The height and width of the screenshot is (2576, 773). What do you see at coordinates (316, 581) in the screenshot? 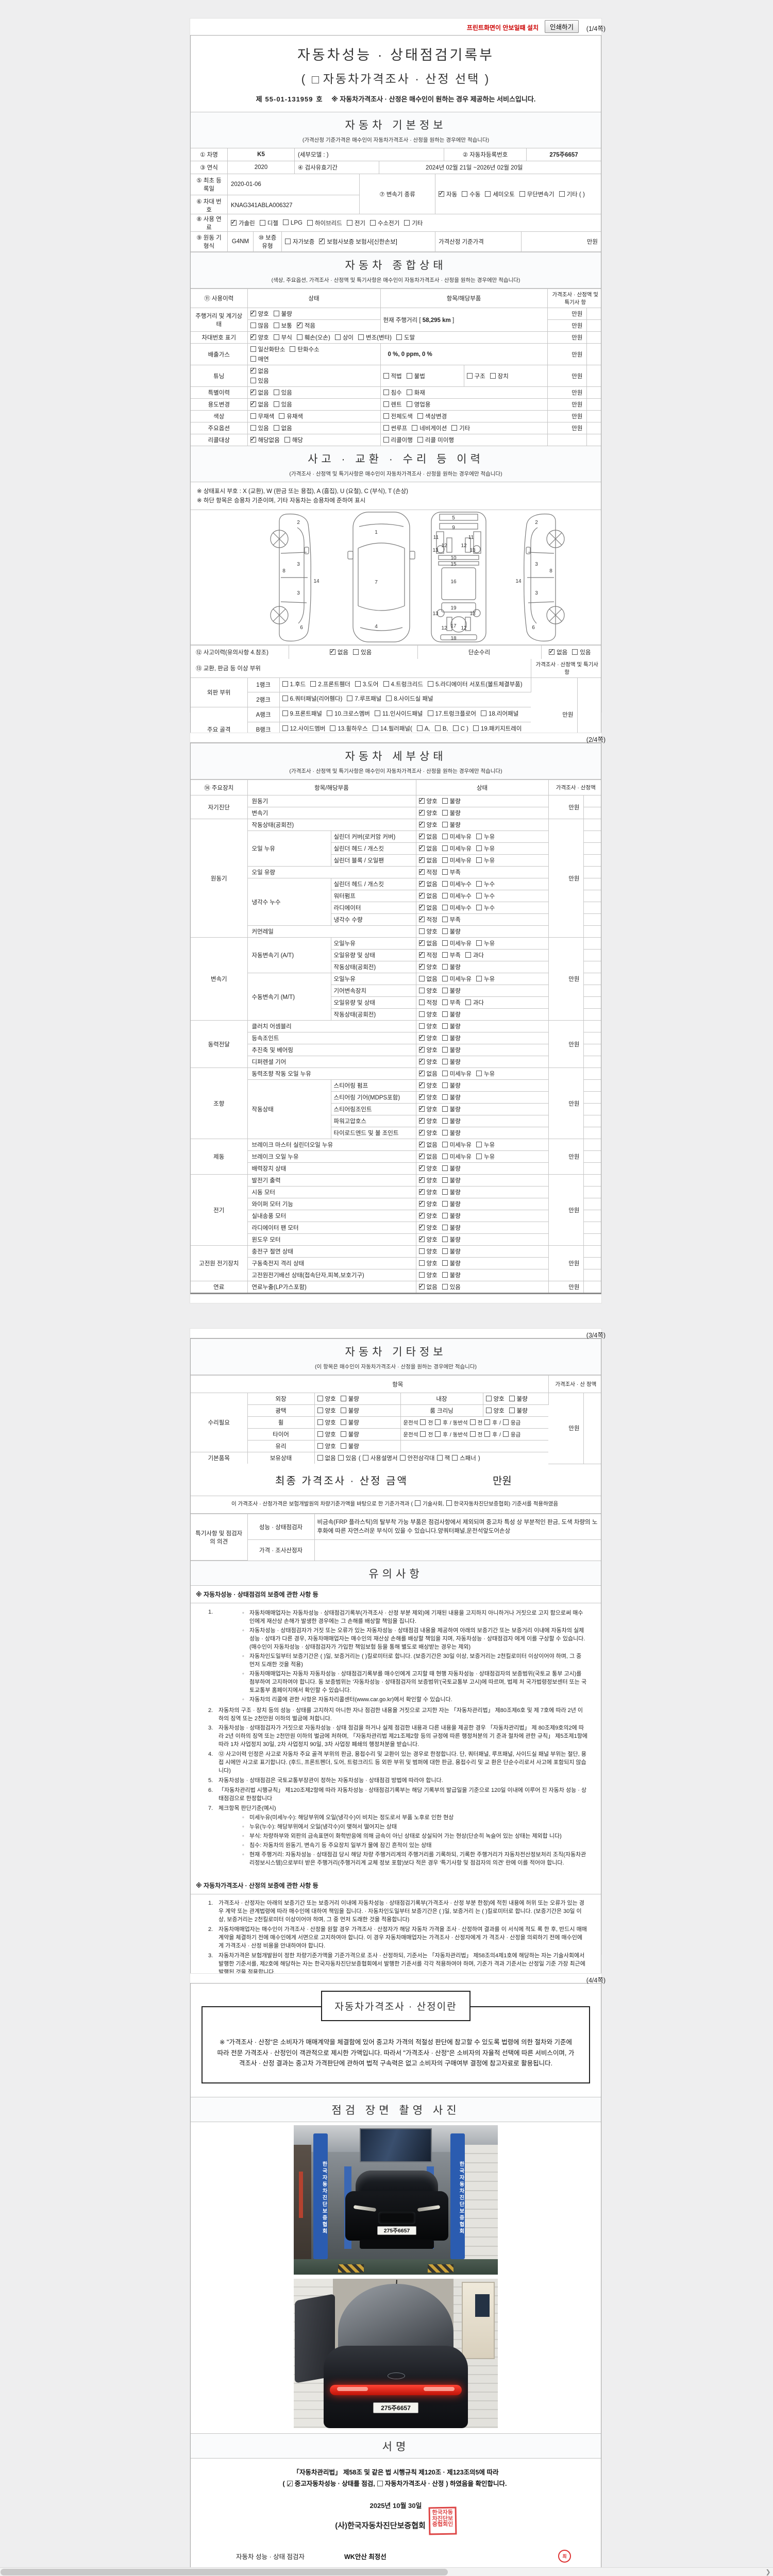
I see `svg-text: 14` at bounding box center [316, 581].